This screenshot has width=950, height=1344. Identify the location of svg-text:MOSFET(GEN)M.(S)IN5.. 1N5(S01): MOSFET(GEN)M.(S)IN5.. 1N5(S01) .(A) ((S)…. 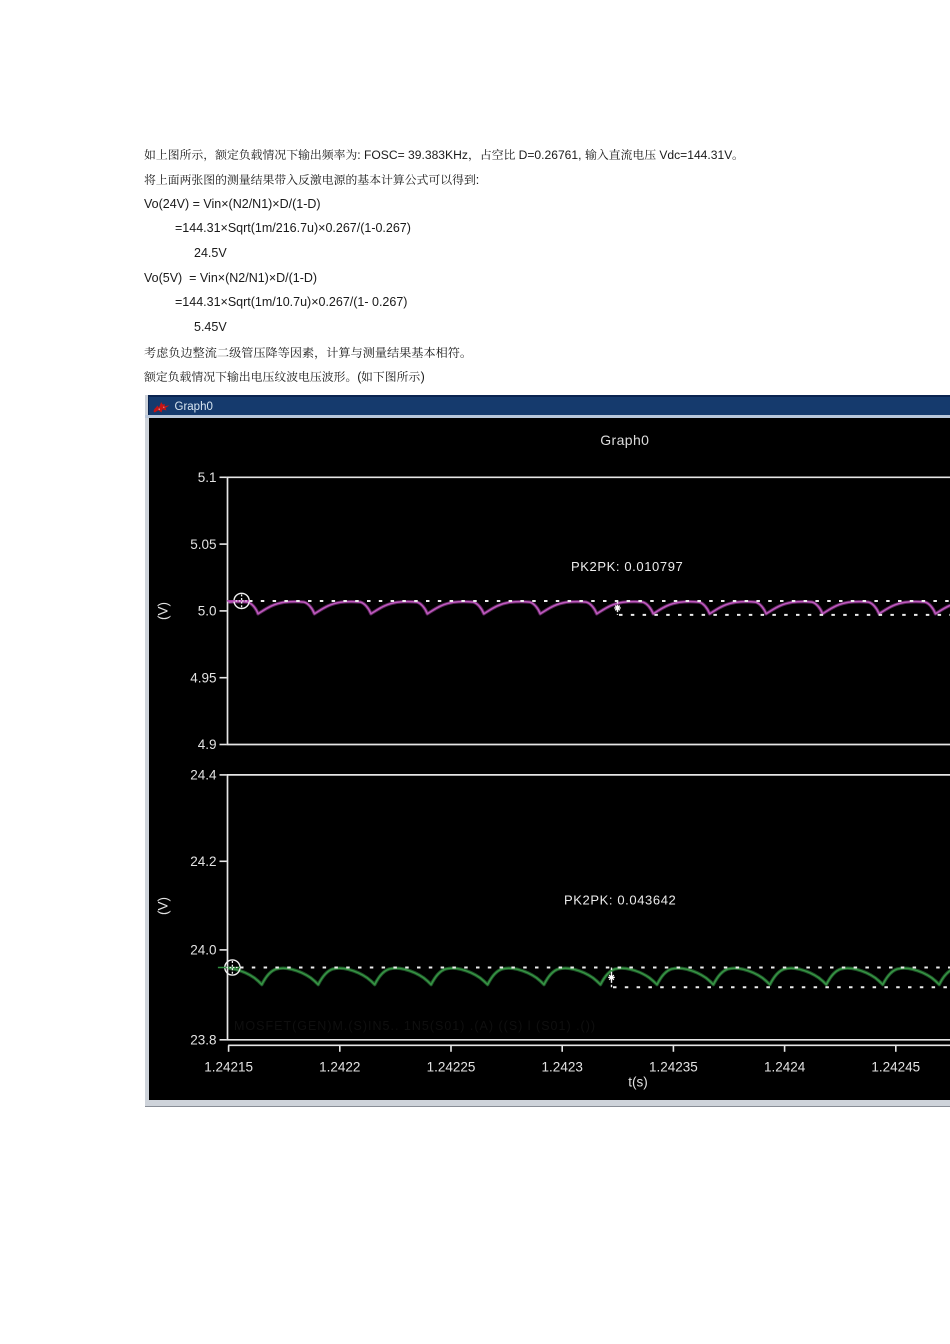
(415, 1026).